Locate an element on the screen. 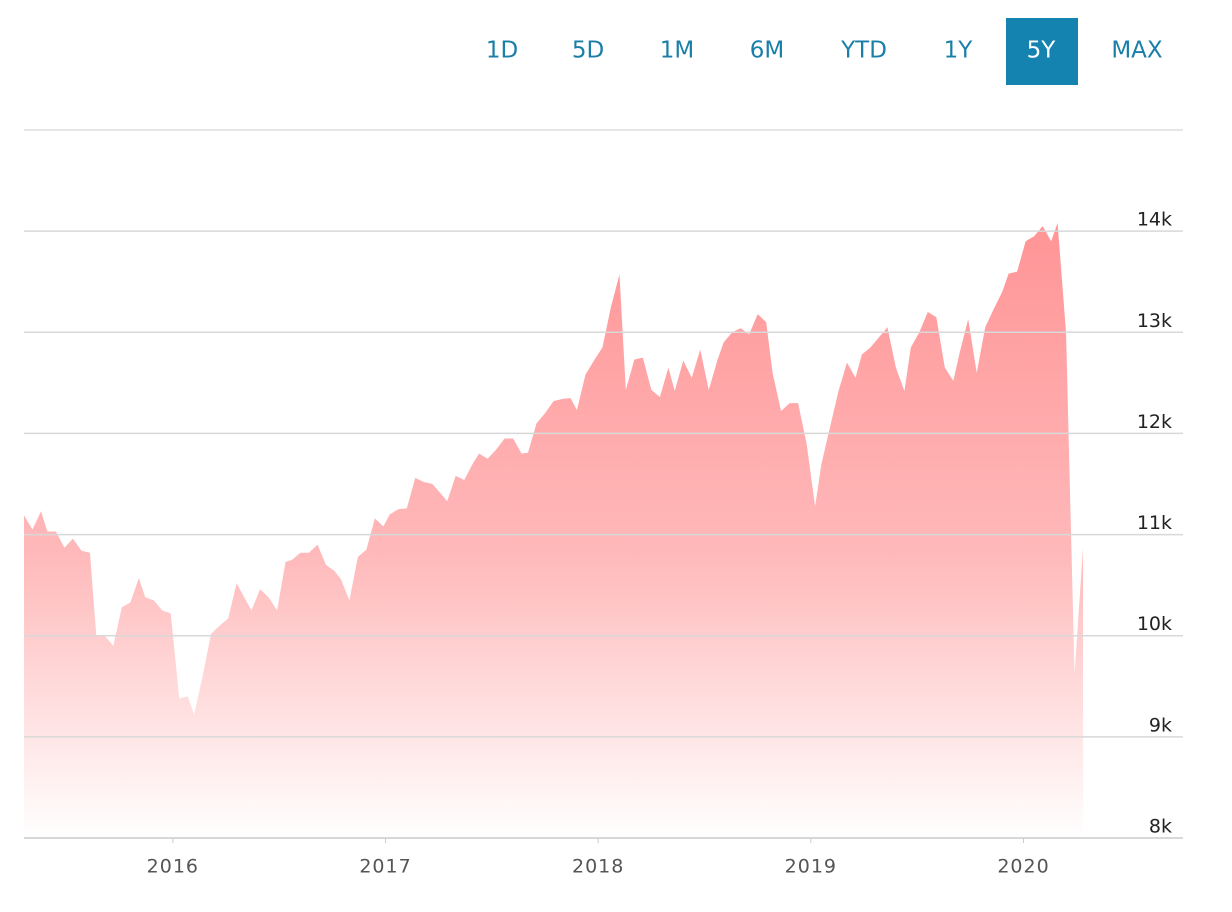 This screenshot has height=912, width=1232. y-tick-label: 13k is located at coordinates (1154, 321).